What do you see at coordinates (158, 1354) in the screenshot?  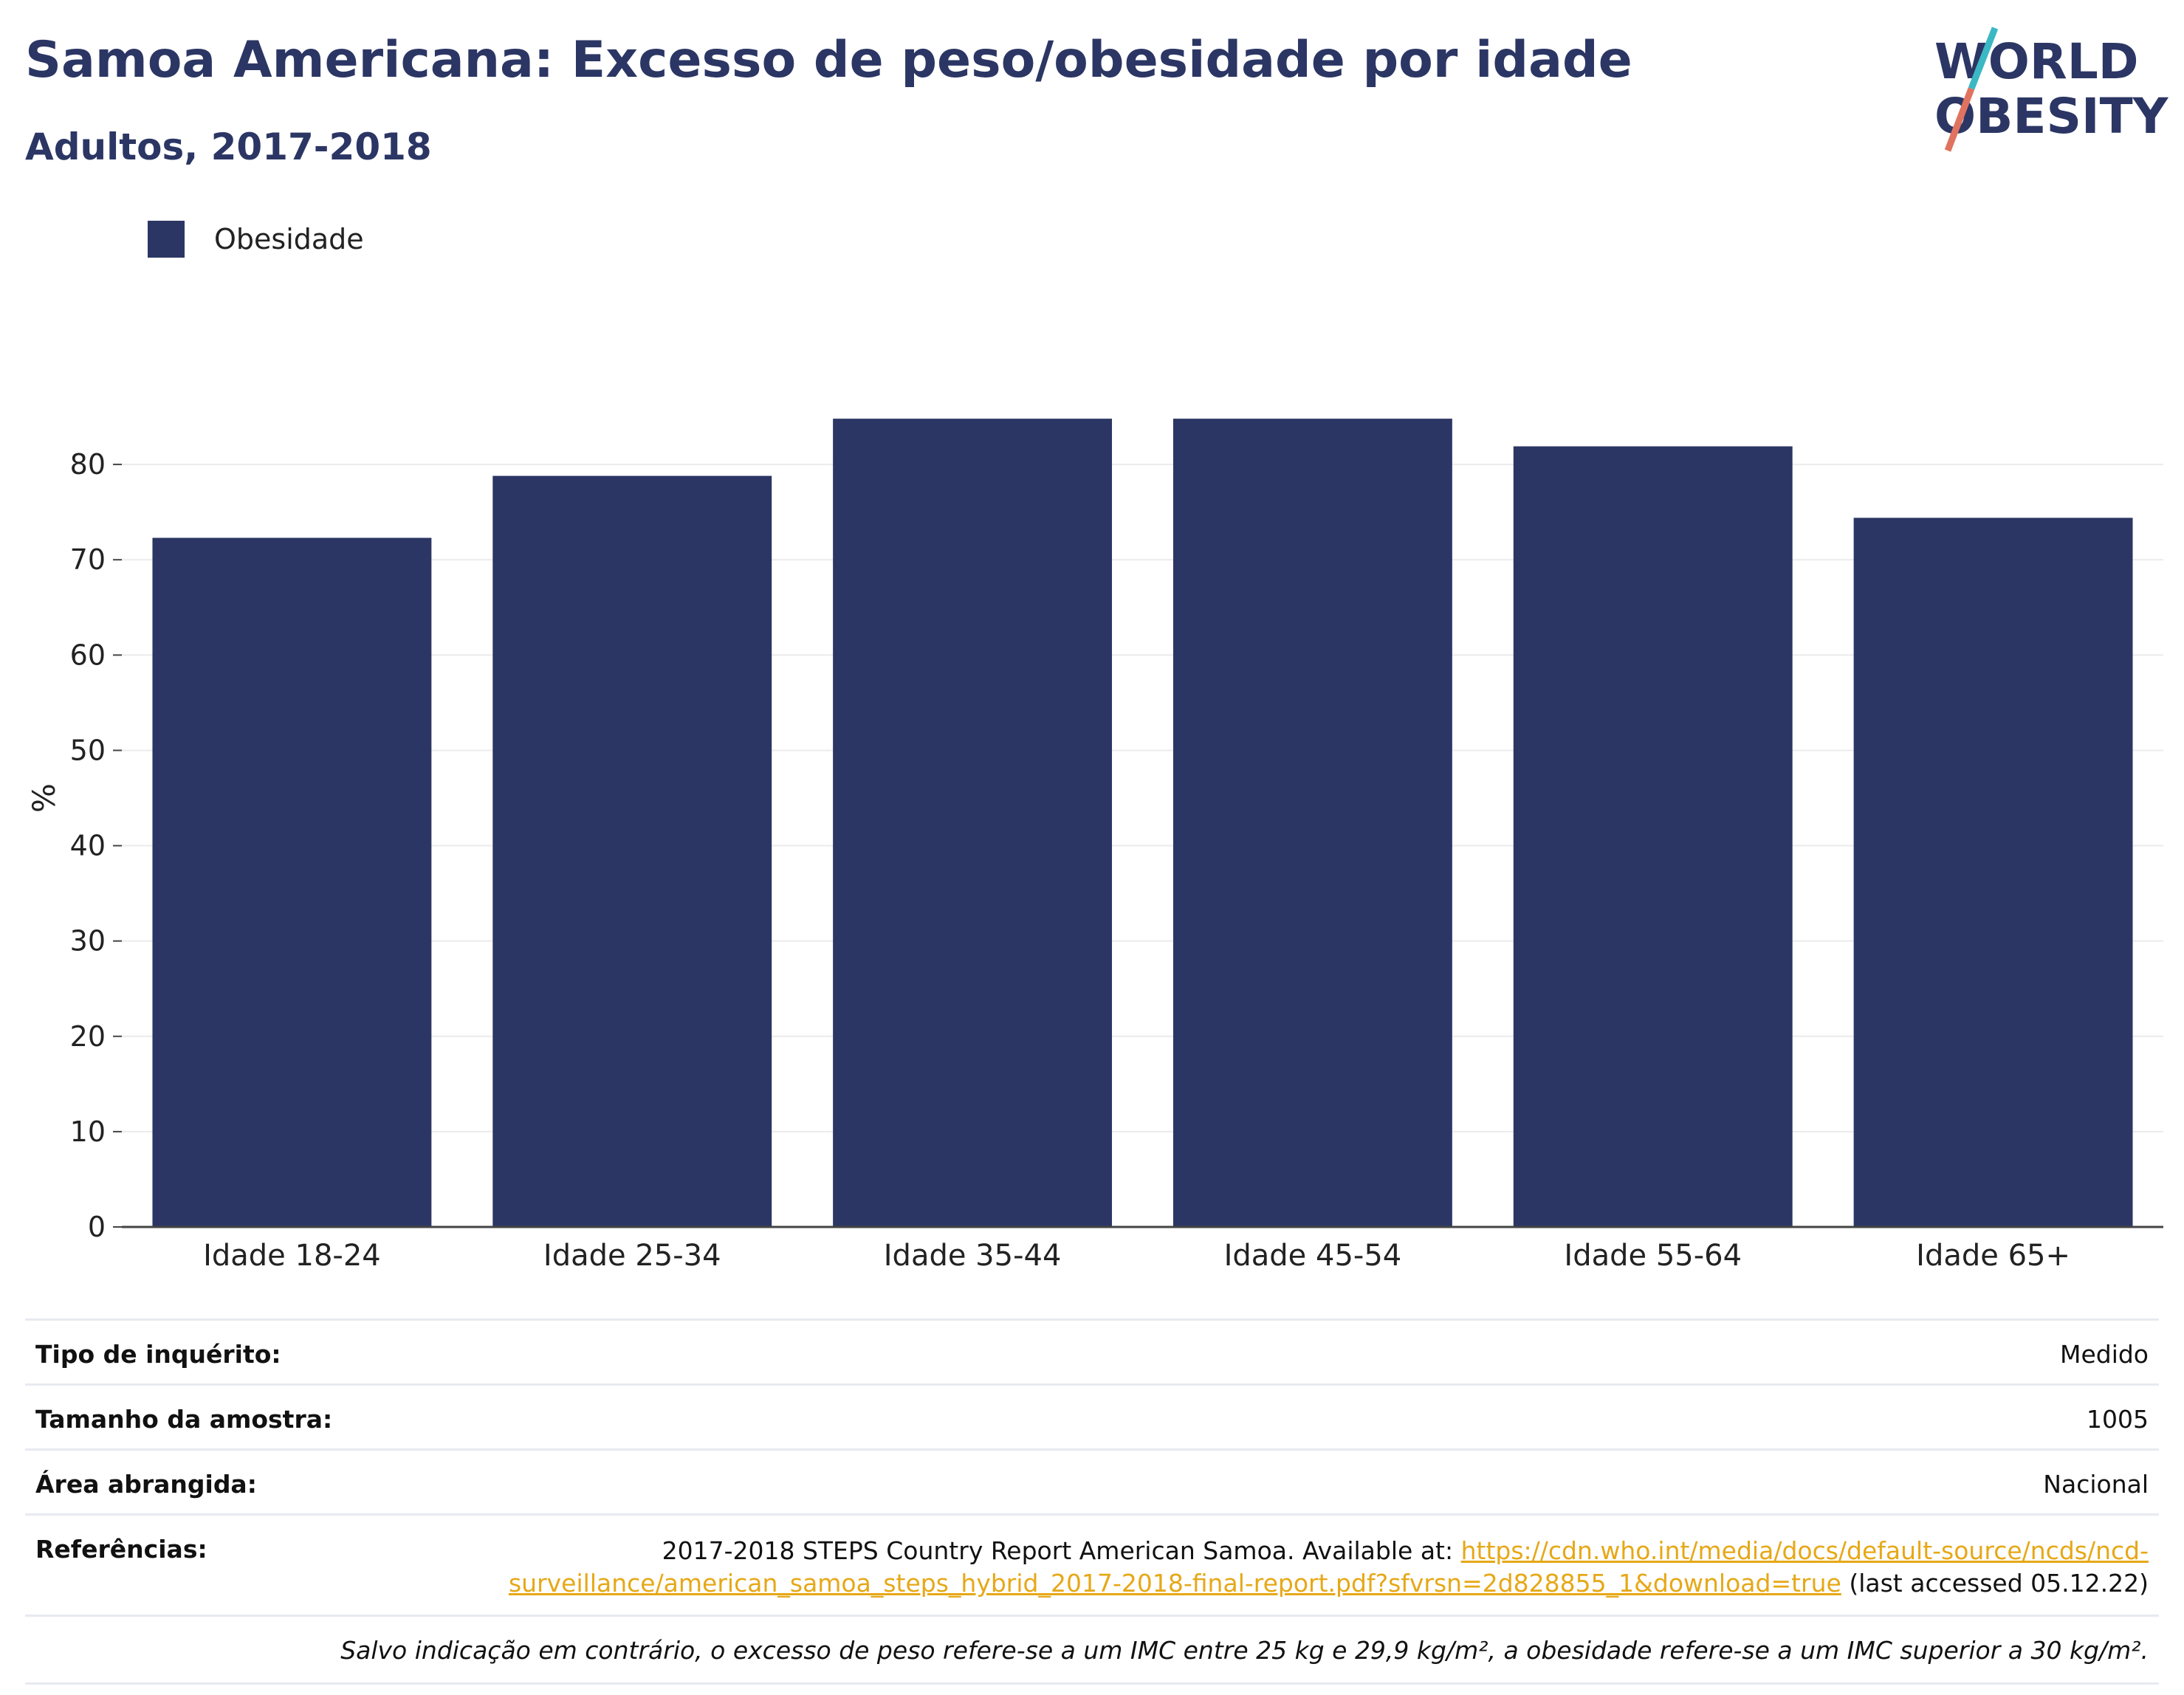 I see `survey-type-label: Tipo de inquérito:` at bounding box center [158, 1354].